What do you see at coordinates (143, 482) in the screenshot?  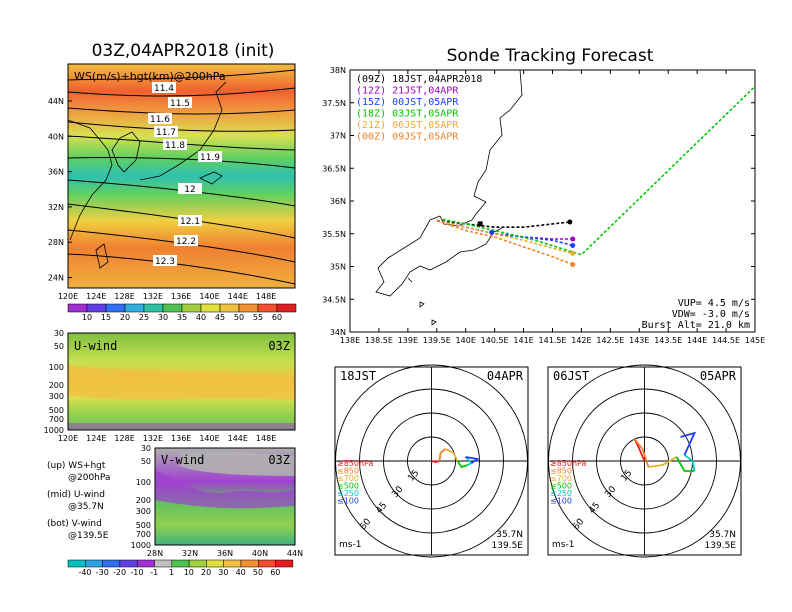 I see `pressure-tick-label: 100` at bounding box center [143, 482].